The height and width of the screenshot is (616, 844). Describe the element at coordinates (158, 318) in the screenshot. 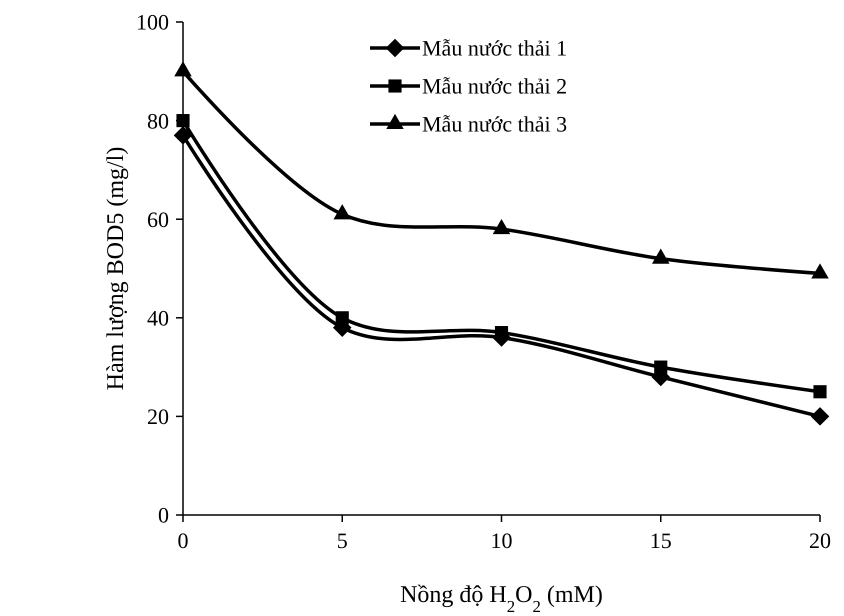

I see `y-tick-label: 40` at that location.